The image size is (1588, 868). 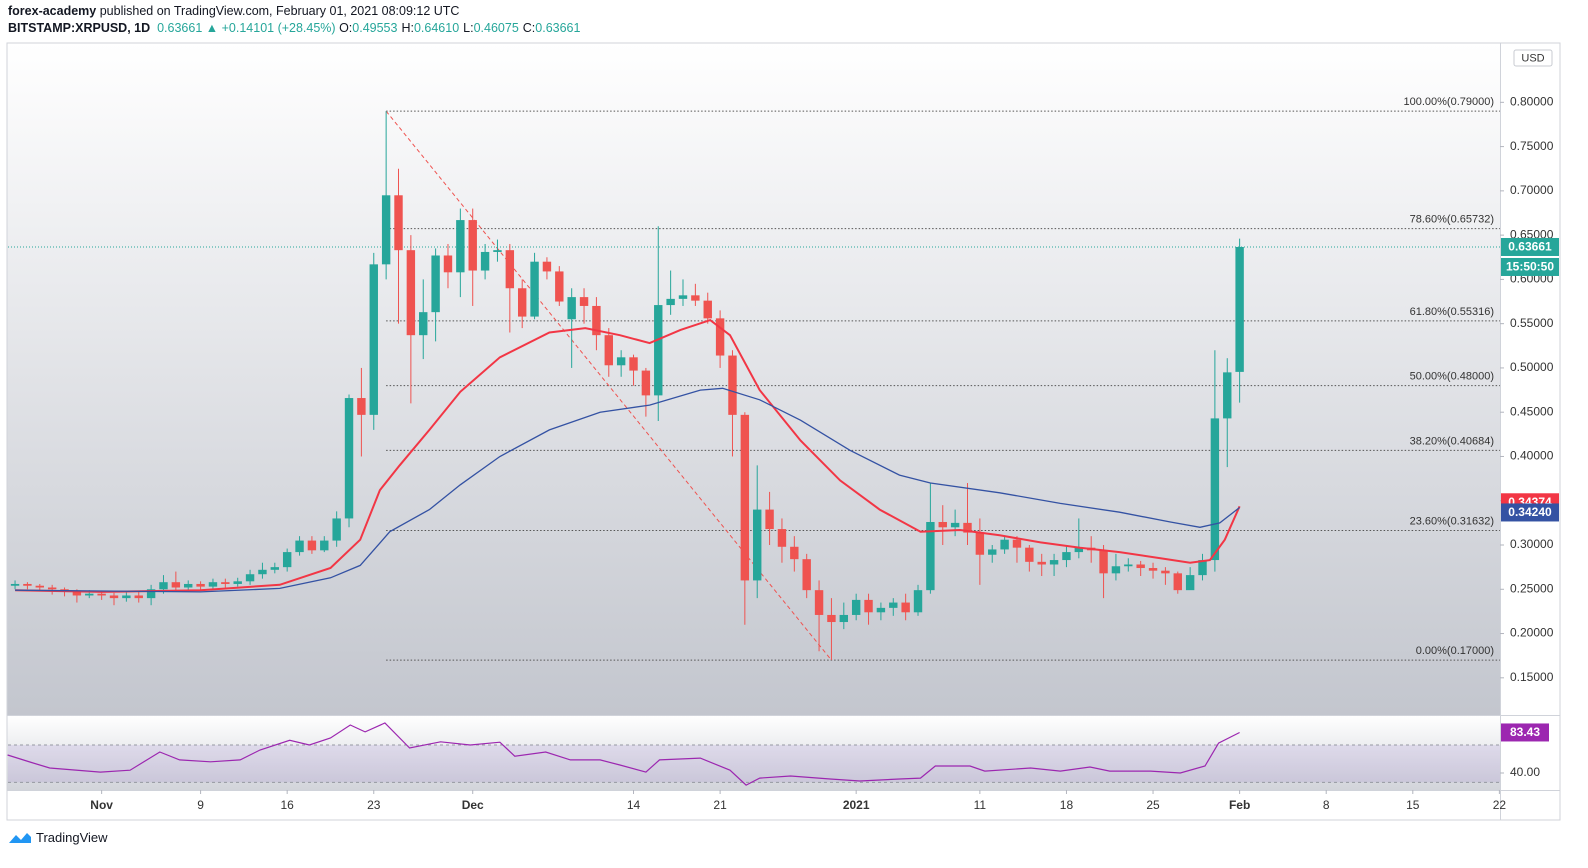 I want to click on ohlc-key: L:, so click(x=468, y=28).